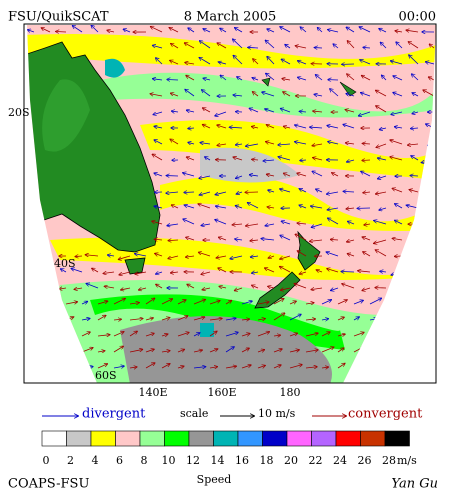  Describe the element at coordinates (230, 17) in the screenshot. I see `header-date: 8 March 2005` at that location.